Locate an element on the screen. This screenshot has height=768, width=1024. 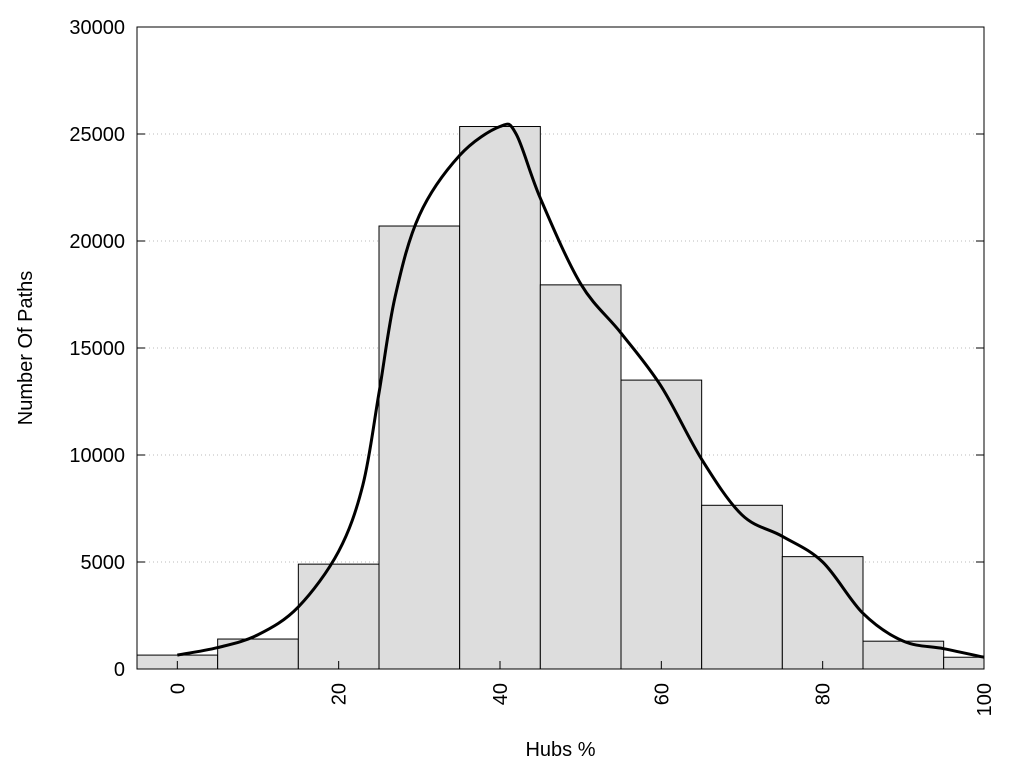
y-tick-label: 0 is located at coordinates (119, 670).